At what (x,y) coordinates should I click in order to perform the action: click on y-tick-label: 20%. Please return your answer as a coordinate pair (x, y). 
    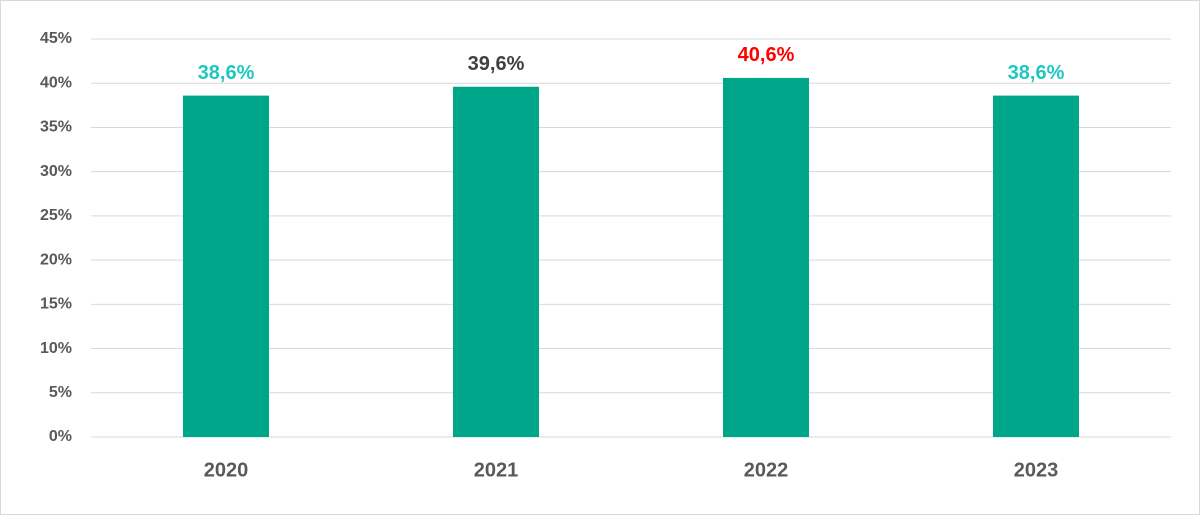
    Looking at the image, I should click on (56, 259).